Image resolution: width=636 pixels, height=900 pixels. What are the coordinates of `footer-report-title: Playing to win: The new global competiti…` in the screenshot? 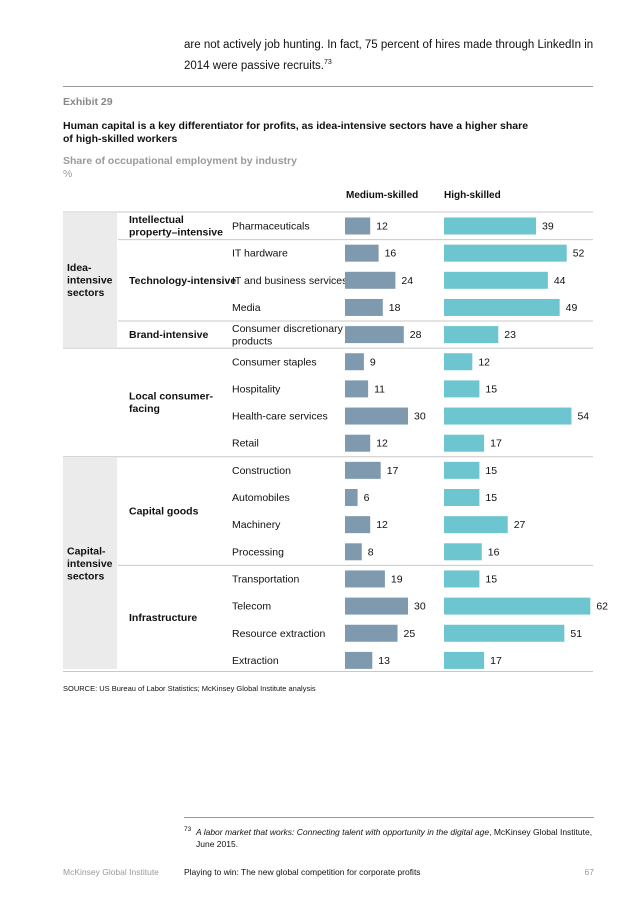 It's located at (302, 872).